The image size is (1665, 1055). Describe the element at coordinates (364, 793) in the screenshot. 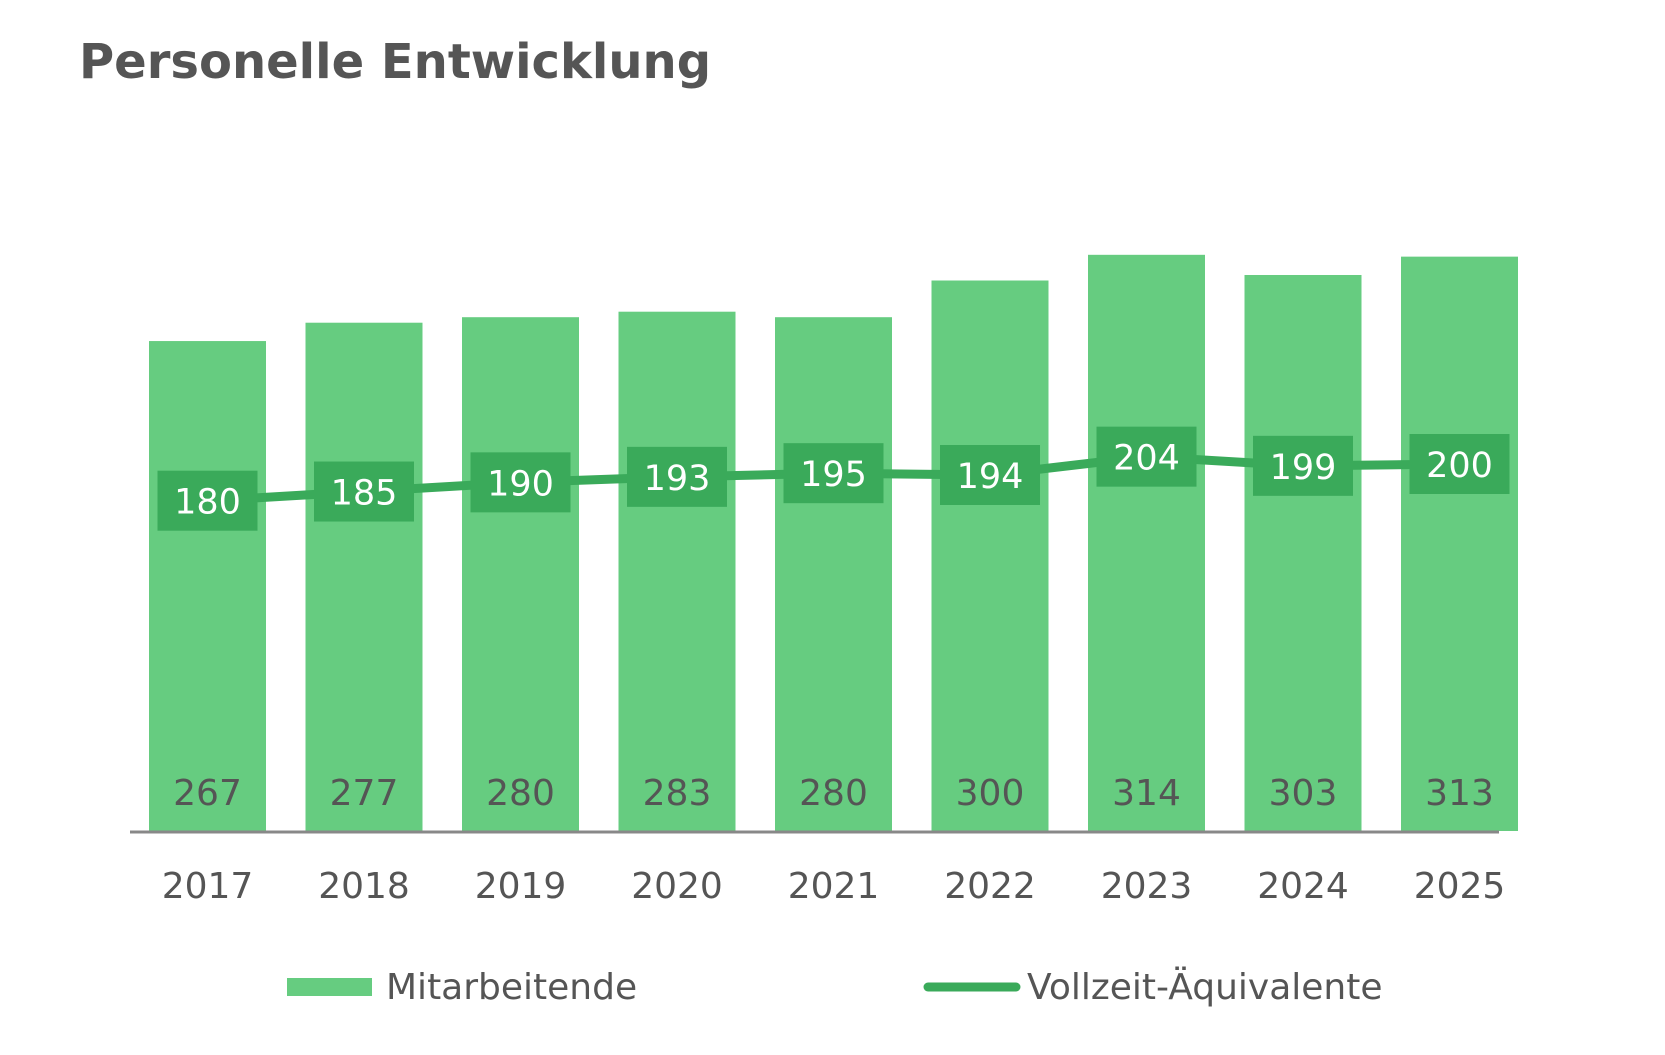

I see `bar-value-label: 277` at that location.